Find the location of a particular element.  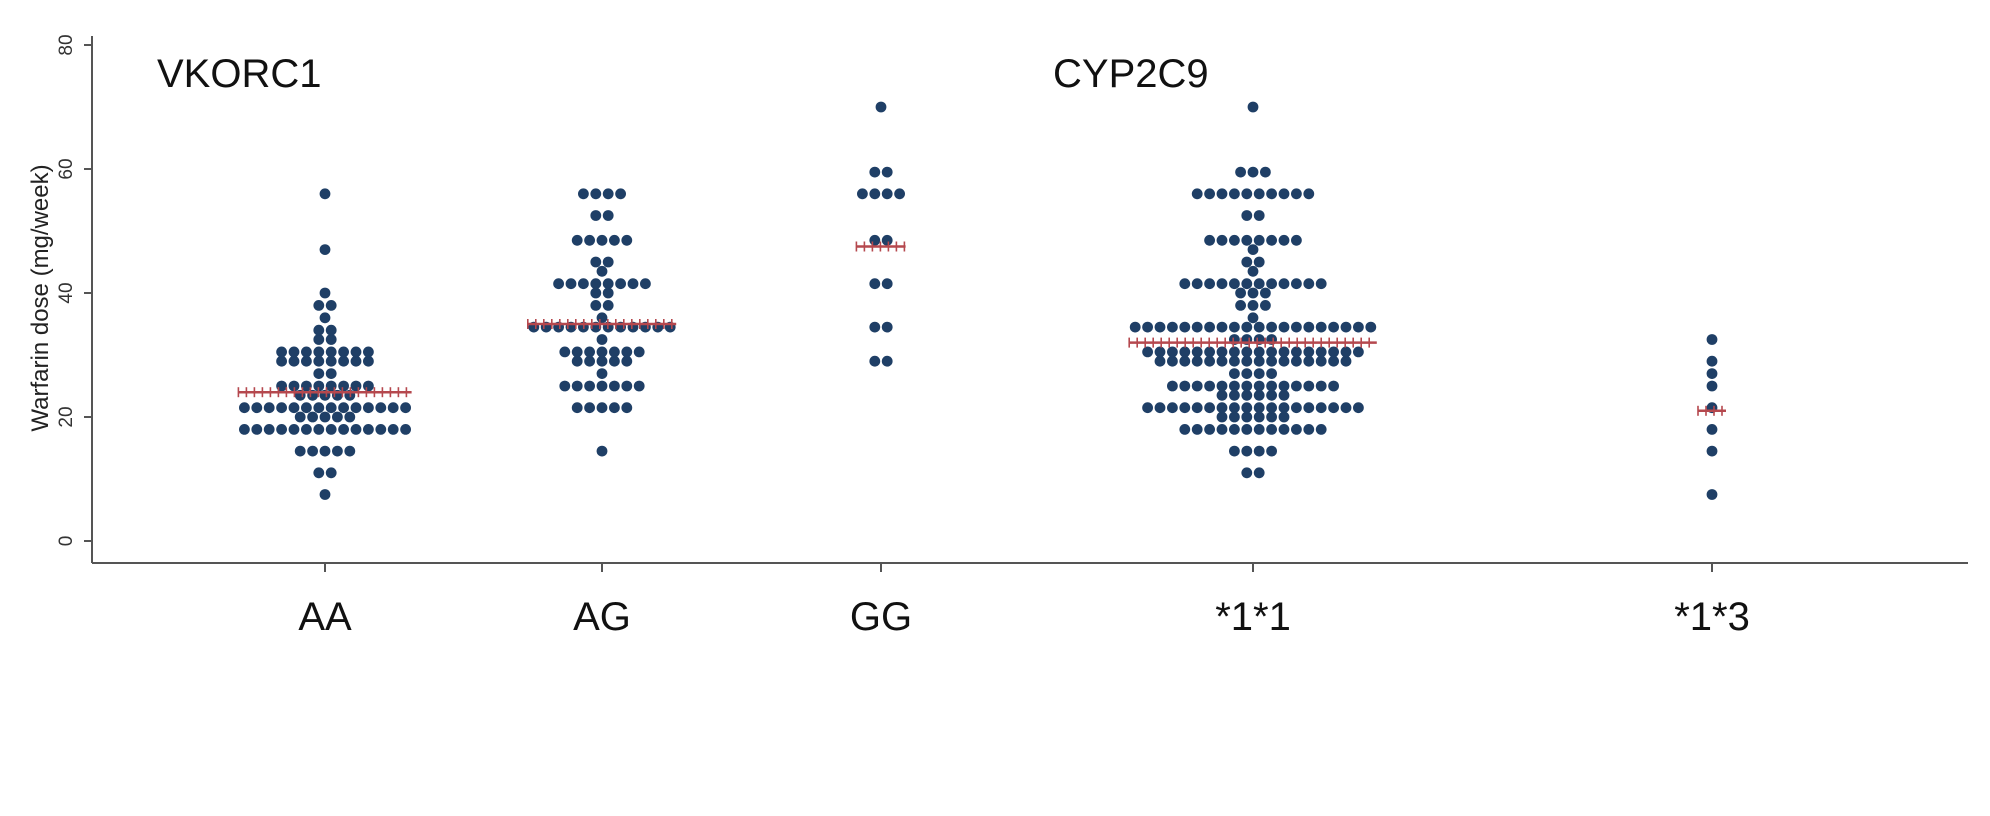

y-axis-title: Warfarin dose (mg/week) is located at coordinates (40, 297).